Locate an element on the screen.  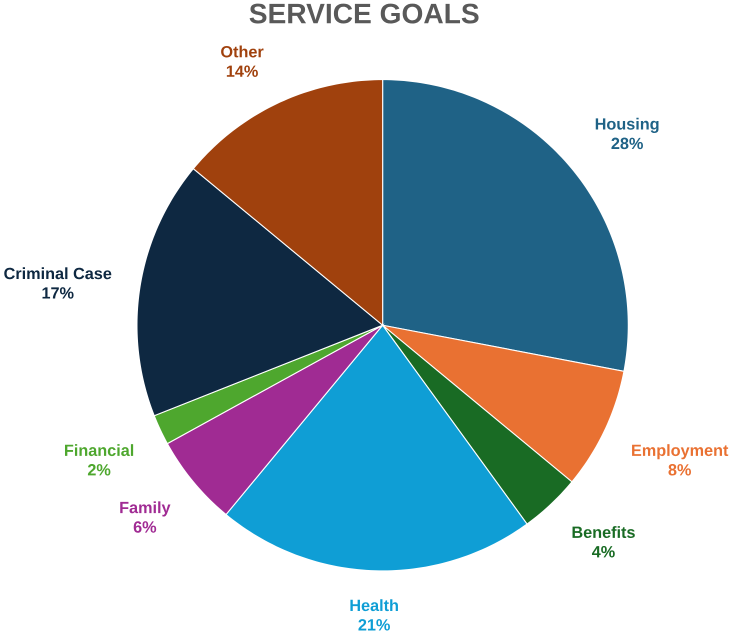
slice-label: Criminal Case is located at coordinates (58, 273).